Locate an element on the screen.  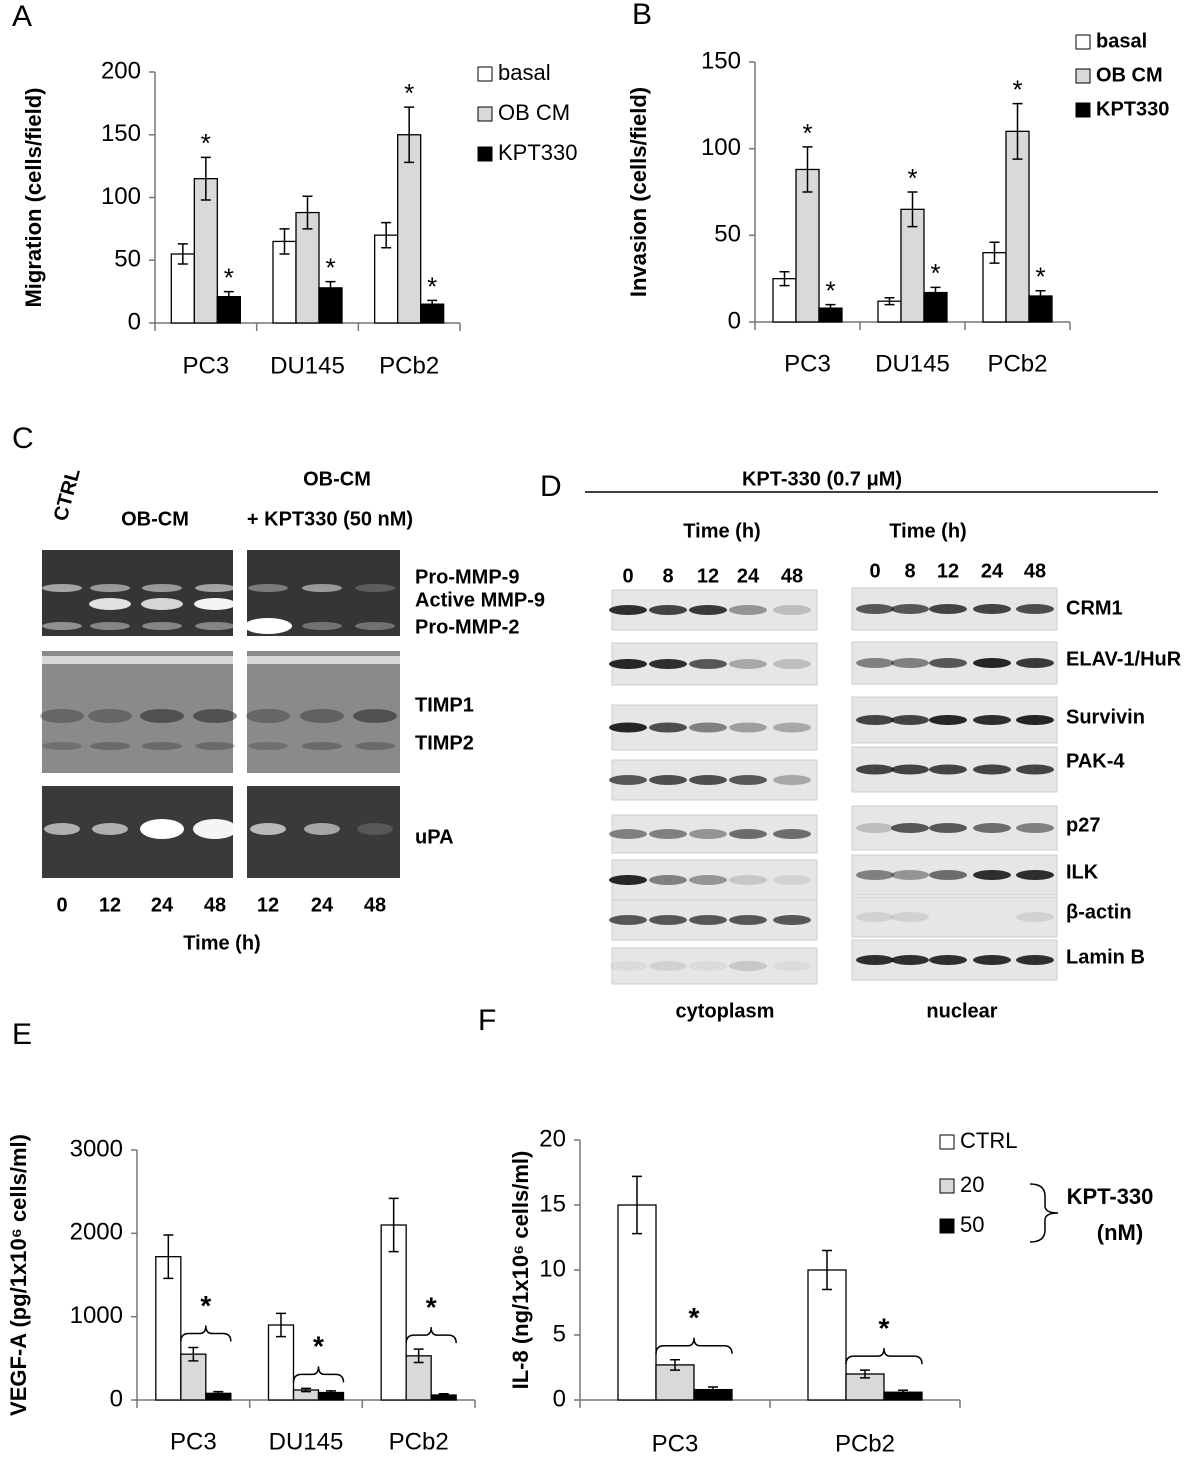
x-axis-title: Time (h) is located at coordinates (221, 943).